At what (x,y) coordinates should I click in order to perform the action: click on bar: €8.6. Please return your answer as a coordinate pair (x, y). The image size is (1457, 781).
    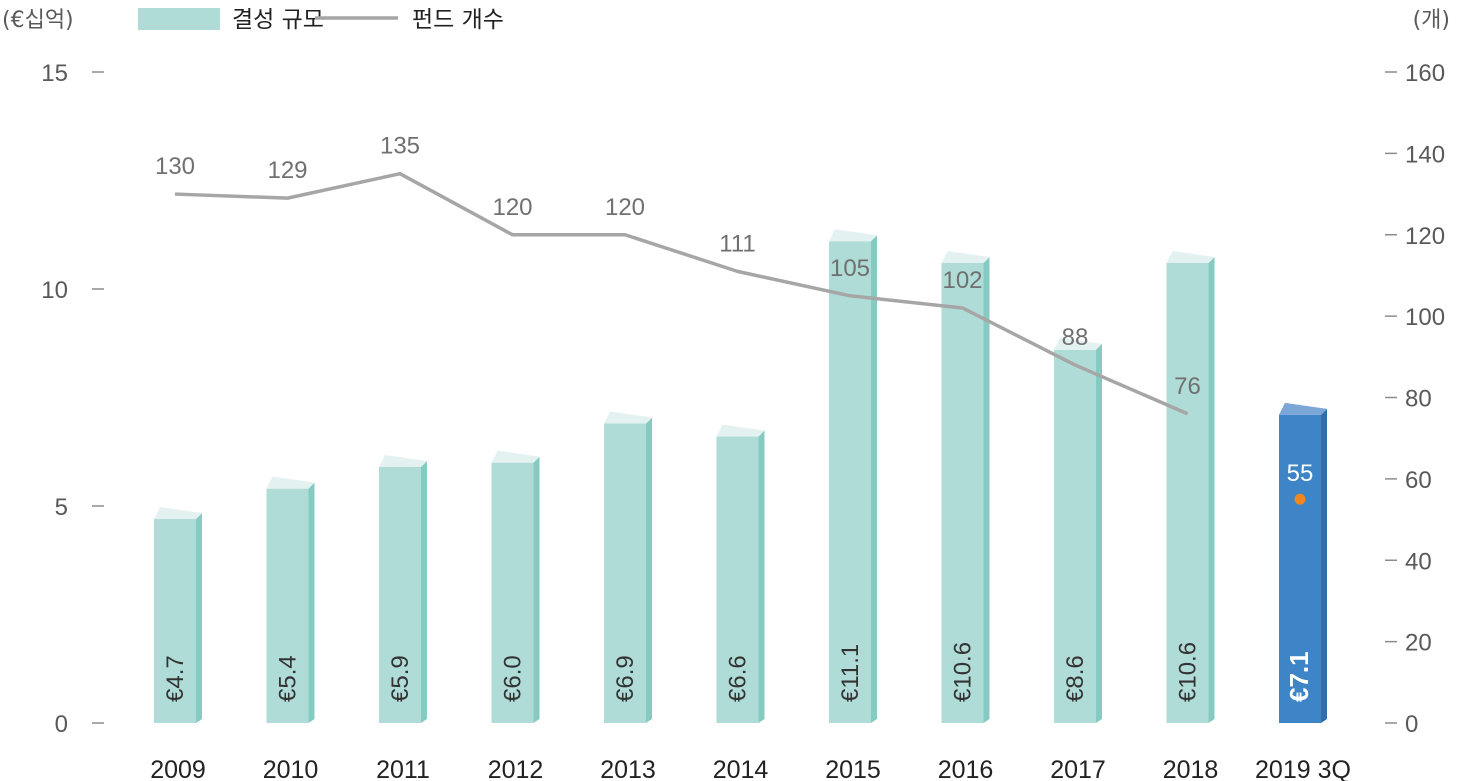
    Looking at the image, I should click on (1078, 530).